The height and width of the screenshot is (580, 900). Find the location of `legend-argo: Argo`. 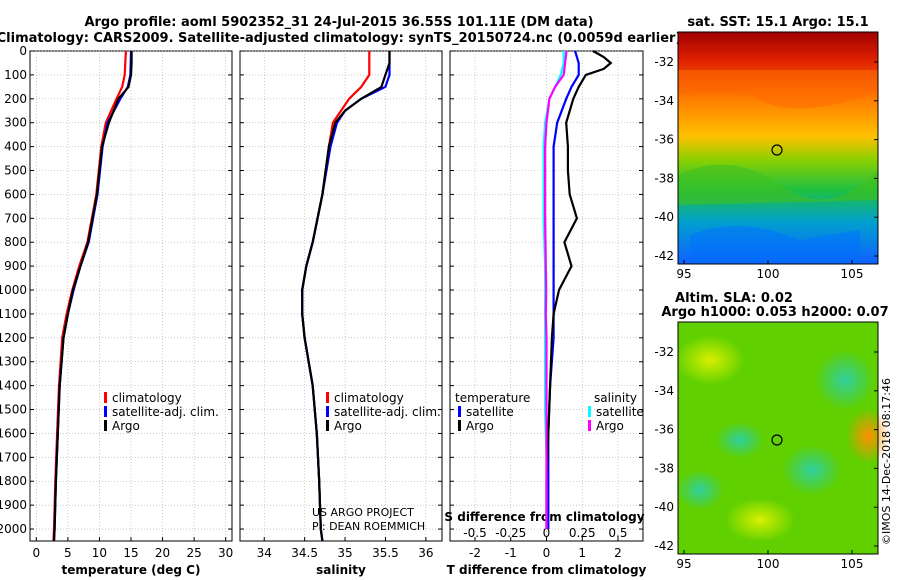

legend-argo: Argo is located at coordinates (348, 426).